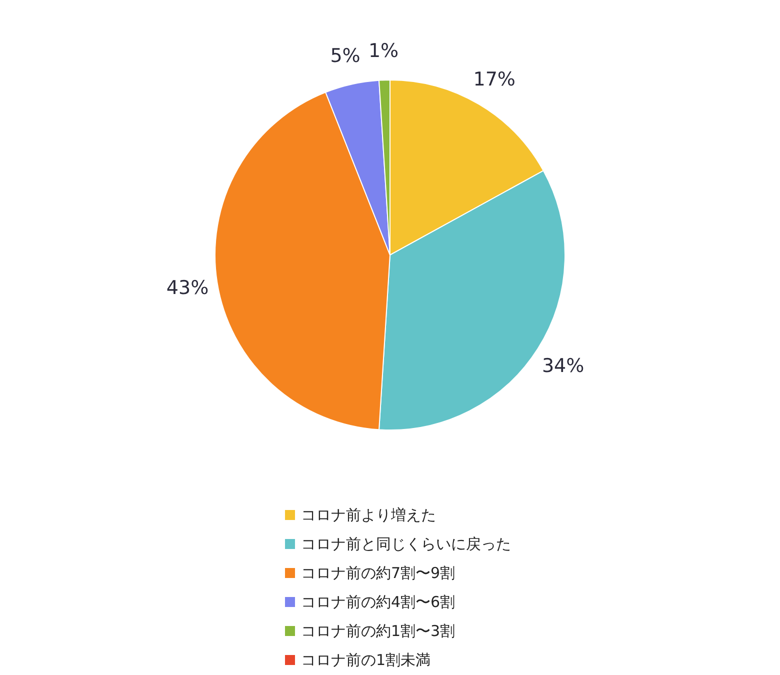  I want to click on data-label: 34%, so click(563, 365).